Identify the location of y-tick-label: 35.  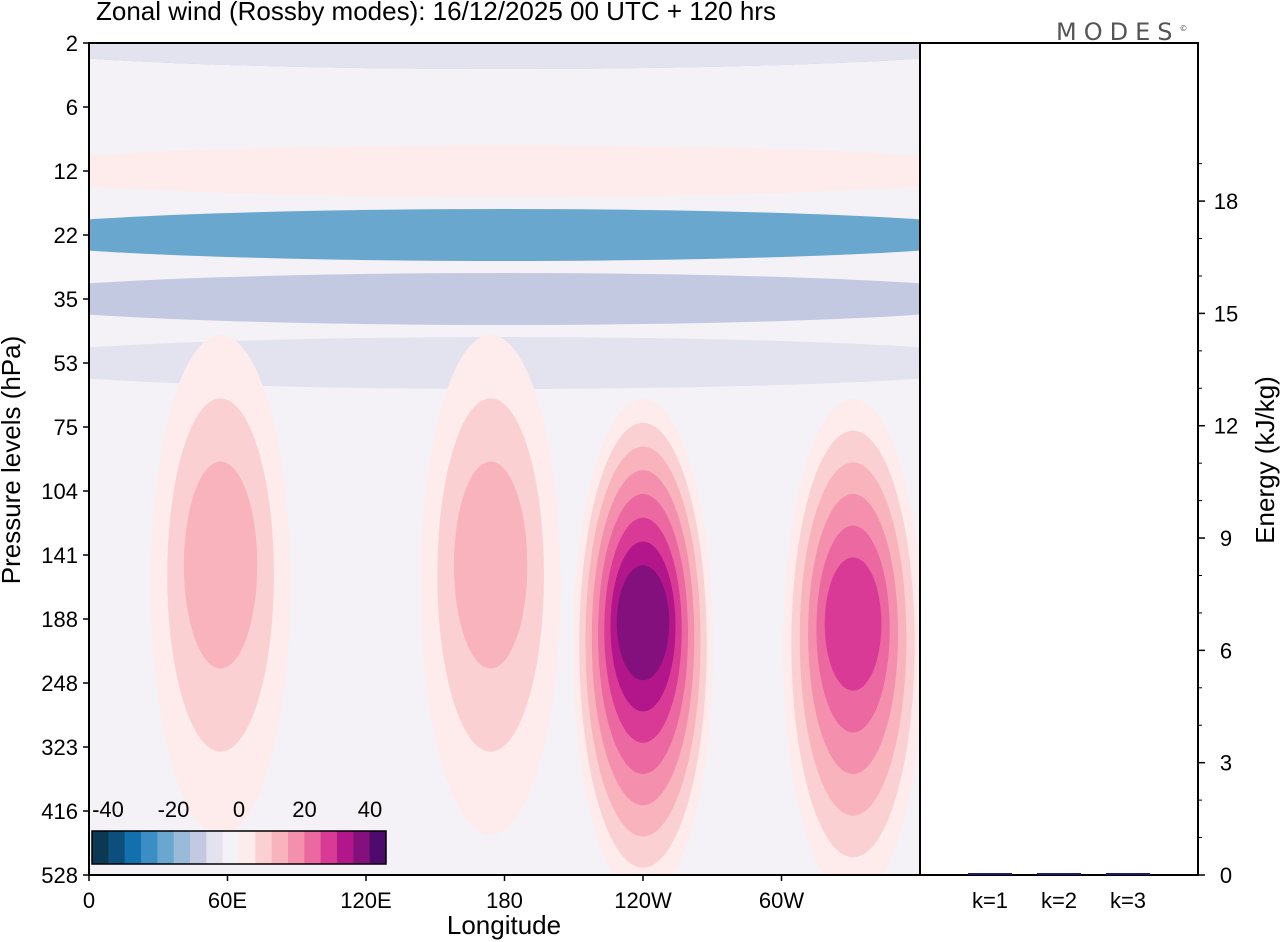
(66, 299).